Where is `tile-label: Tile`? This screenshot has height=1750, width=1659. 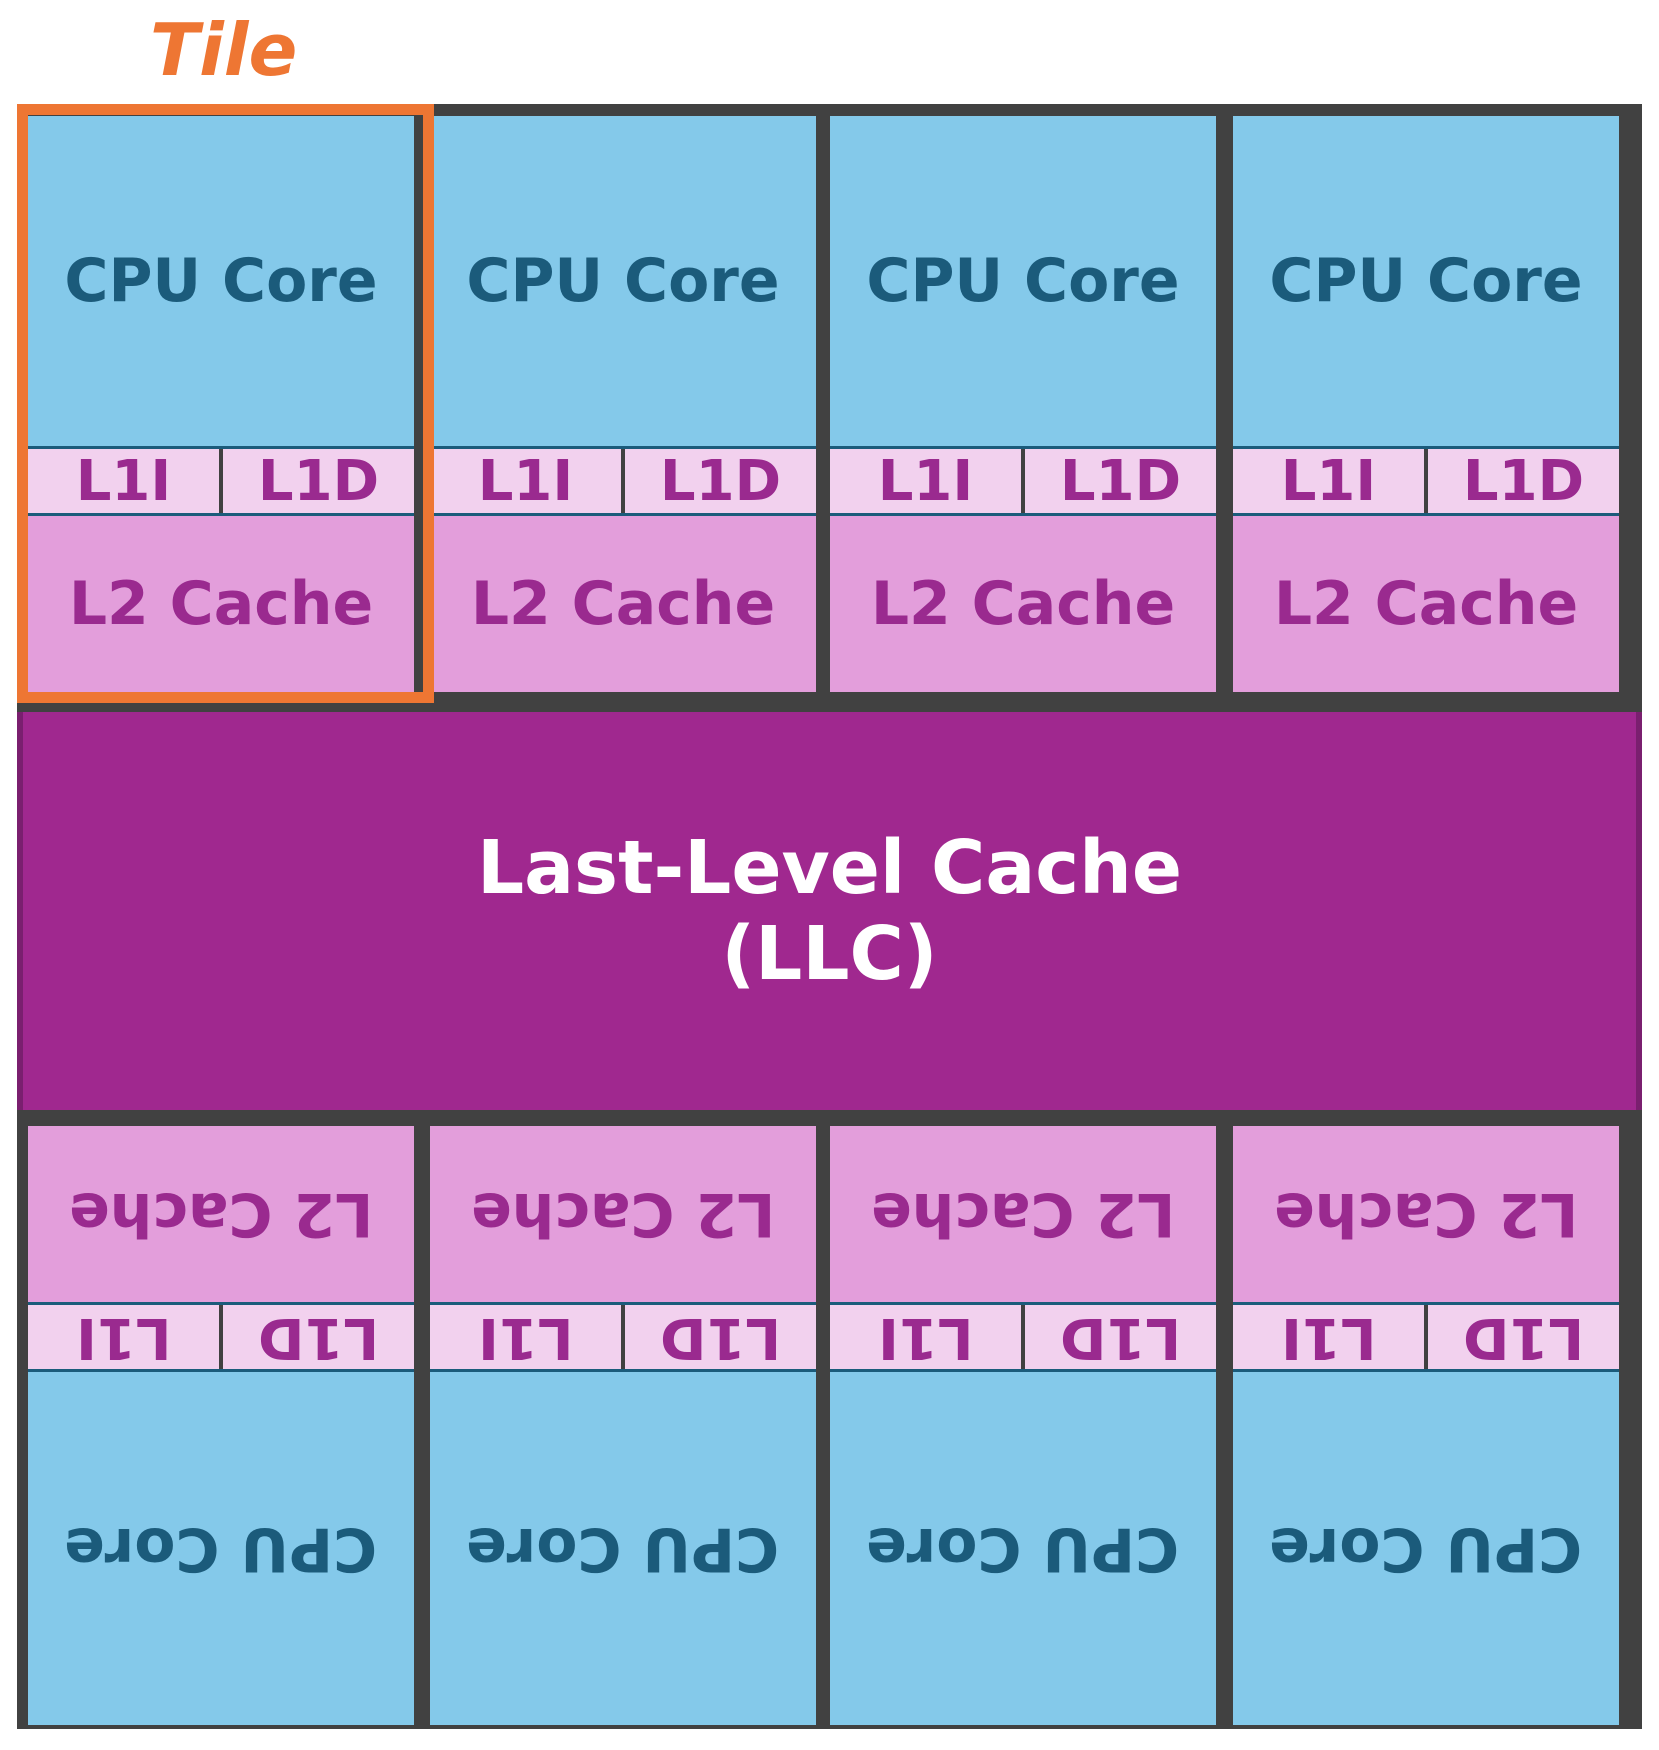
tile-label: Tile is located at coordinates (224, 50).